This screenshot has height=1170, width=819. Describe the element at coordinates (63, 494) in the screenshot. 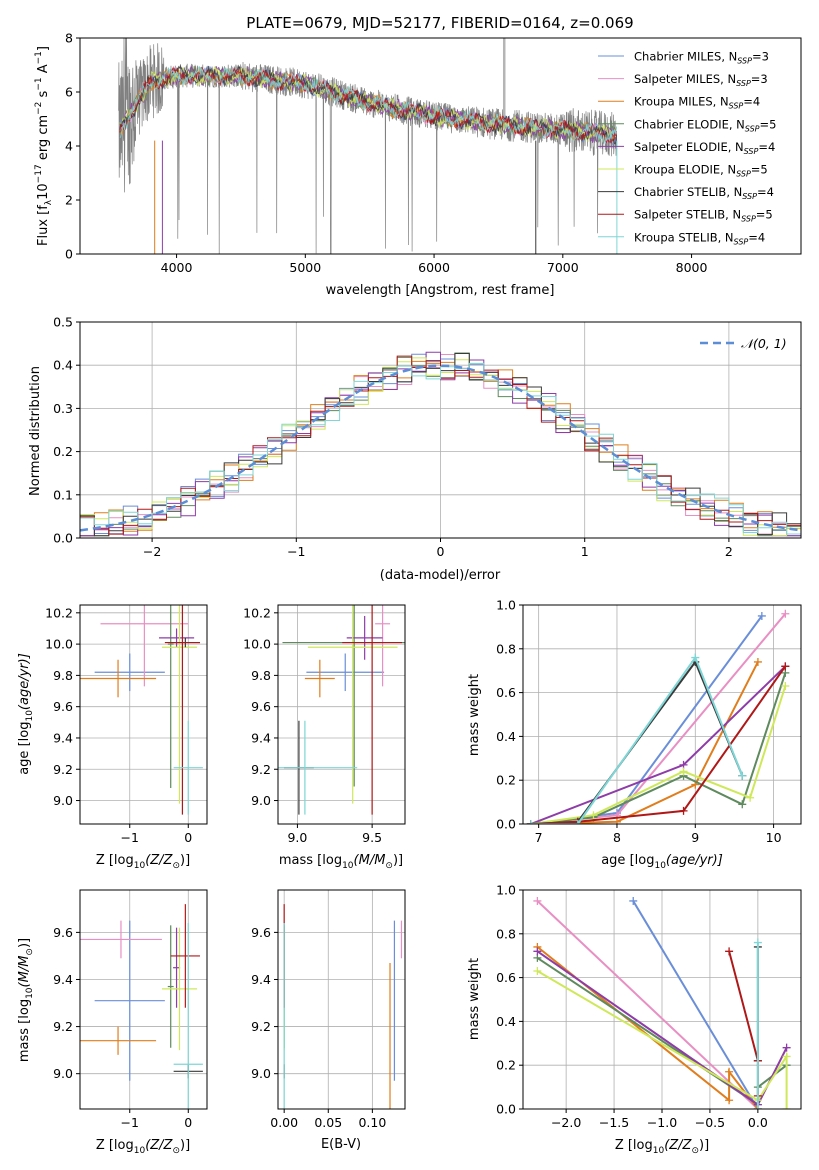

I see `y-tick-label: 0.1` at that location.